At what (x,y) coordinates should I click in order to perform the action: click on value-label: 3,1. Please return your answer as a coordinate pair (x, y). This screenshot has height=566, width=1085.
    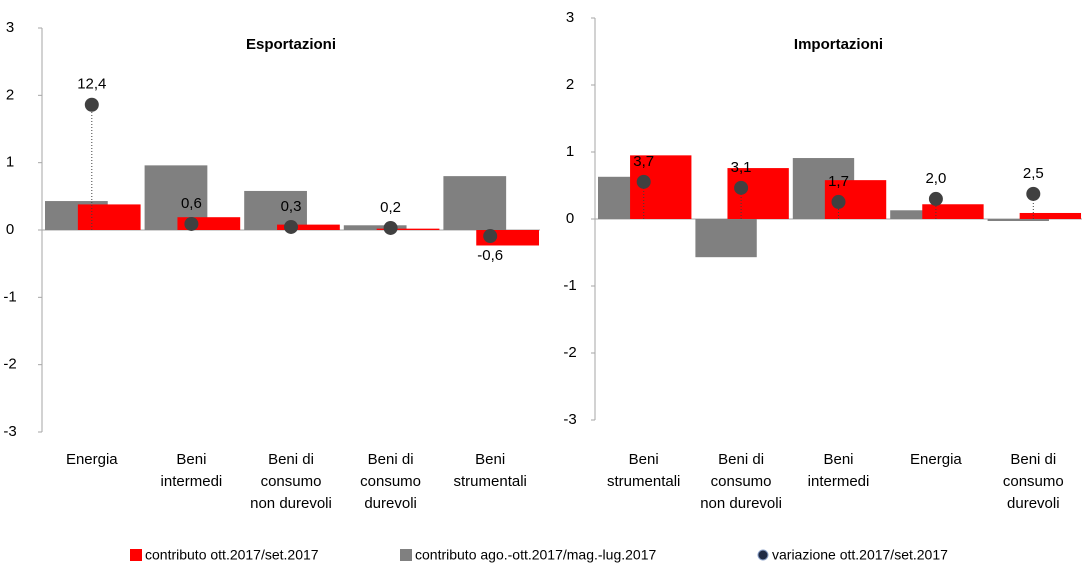
    Looking at the image, I should click on (741, 167).